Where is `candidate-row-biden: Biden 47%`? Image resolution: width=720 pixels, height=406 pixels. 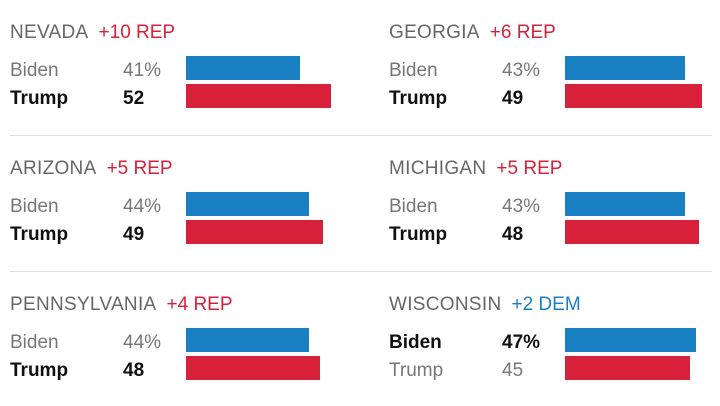 candidate-row-biden: Biden 47% is located at coordinates (554, 342).